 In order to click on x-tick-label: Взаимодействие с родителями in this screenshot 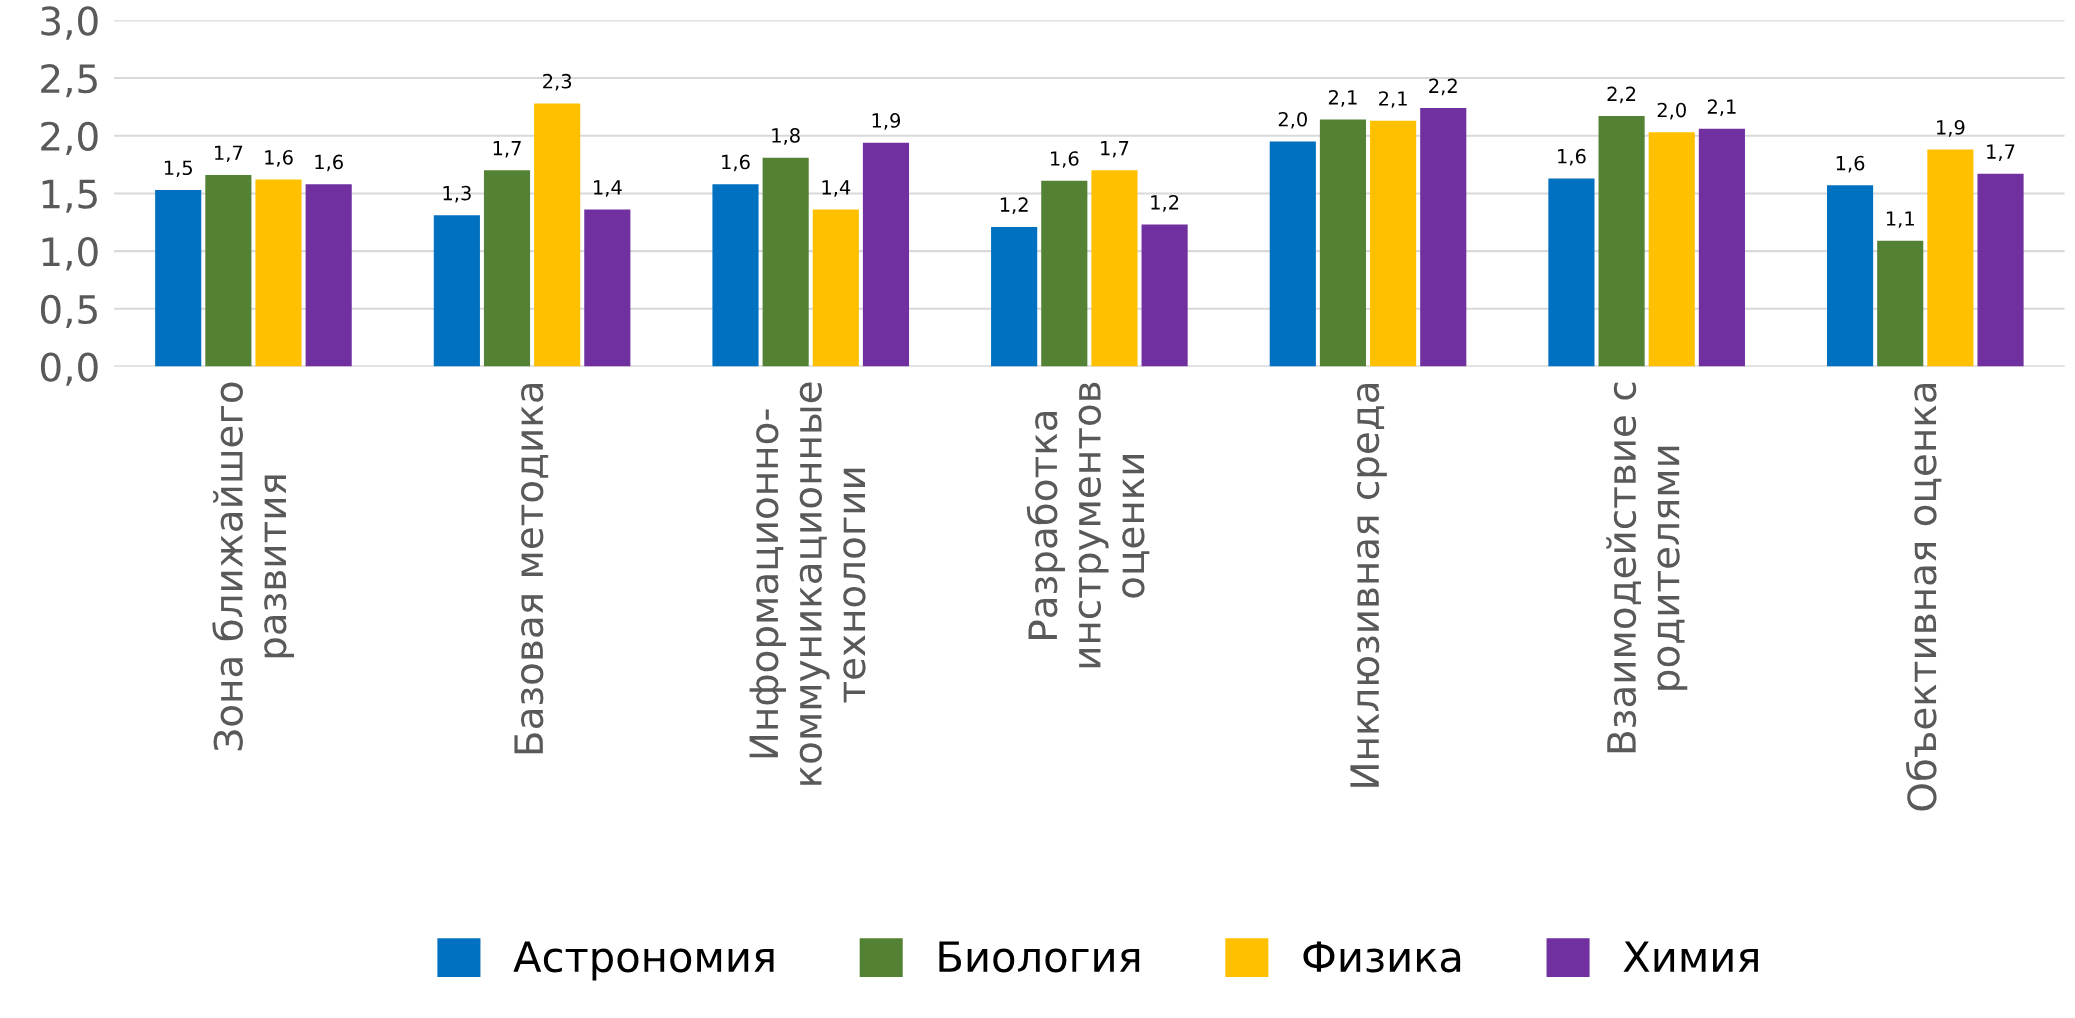, I will do `click(1647, 567)`.